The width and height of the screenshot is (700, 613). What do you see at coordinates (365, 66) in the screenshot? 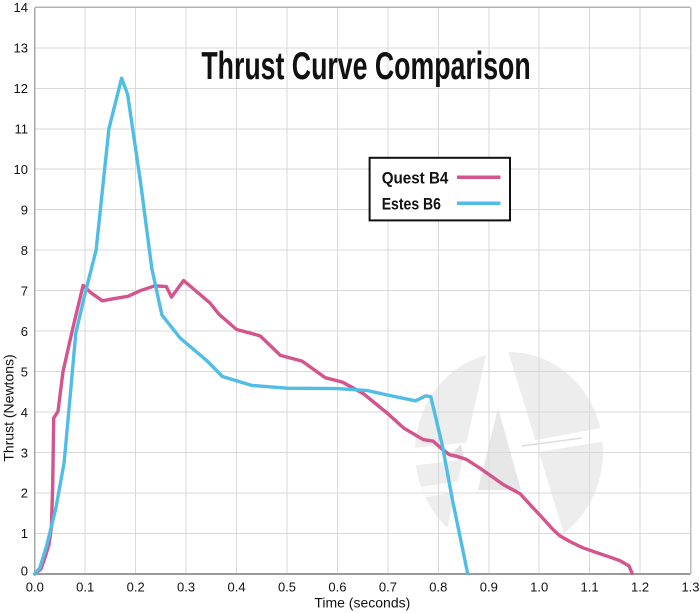
I see `svg-text: Thrust Curve Comparison` at bounding box center [365, 66].